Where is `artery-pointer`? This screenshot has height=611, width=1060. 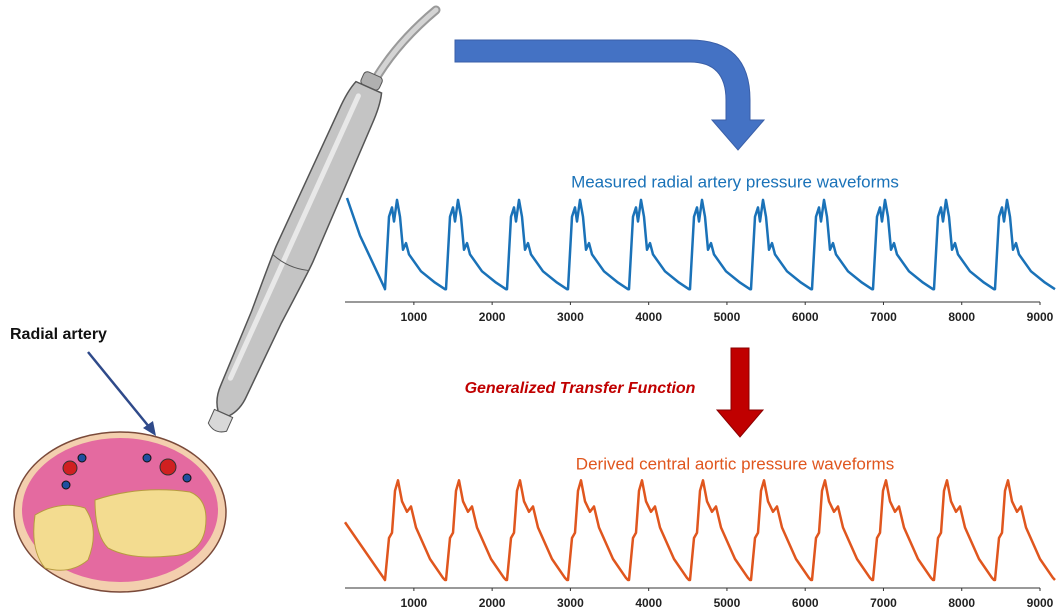 artery-pointer is located at coordinates (119, 390).